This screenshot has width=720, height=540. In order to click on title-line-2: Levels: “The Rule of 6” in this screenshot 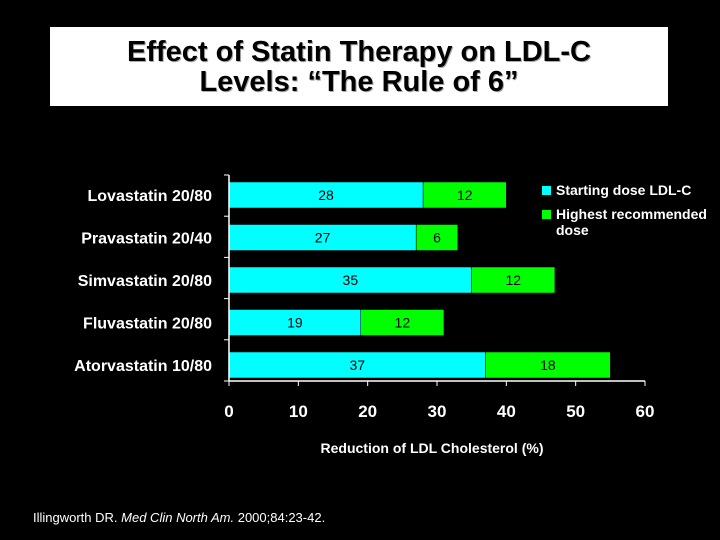, I will do `click(359, 81)`.